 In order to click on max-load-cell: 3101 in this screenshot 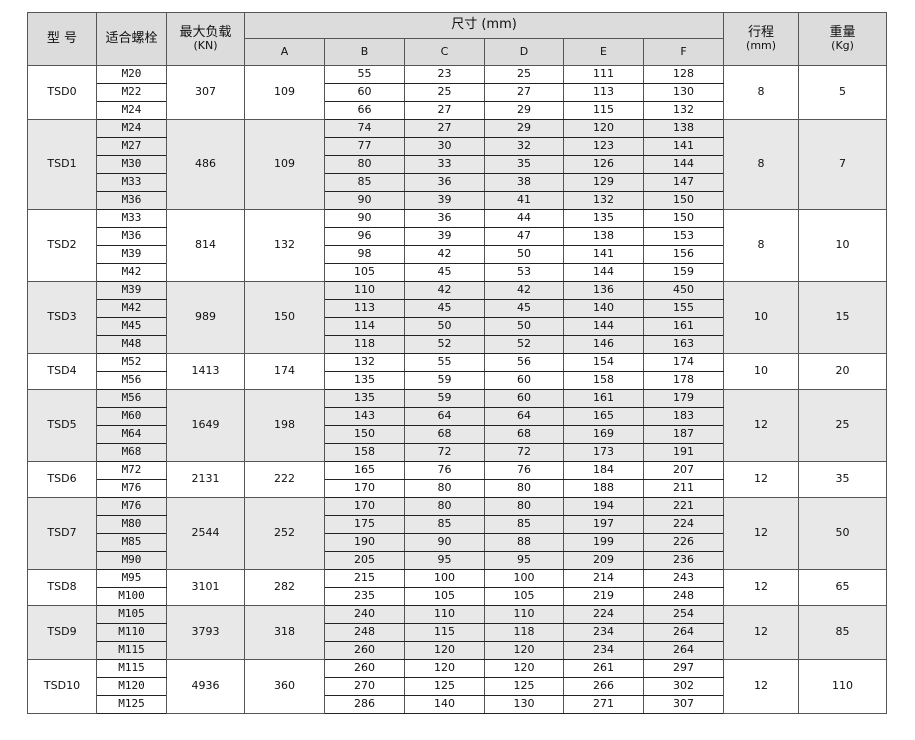, I will do `click(205, 587)`.